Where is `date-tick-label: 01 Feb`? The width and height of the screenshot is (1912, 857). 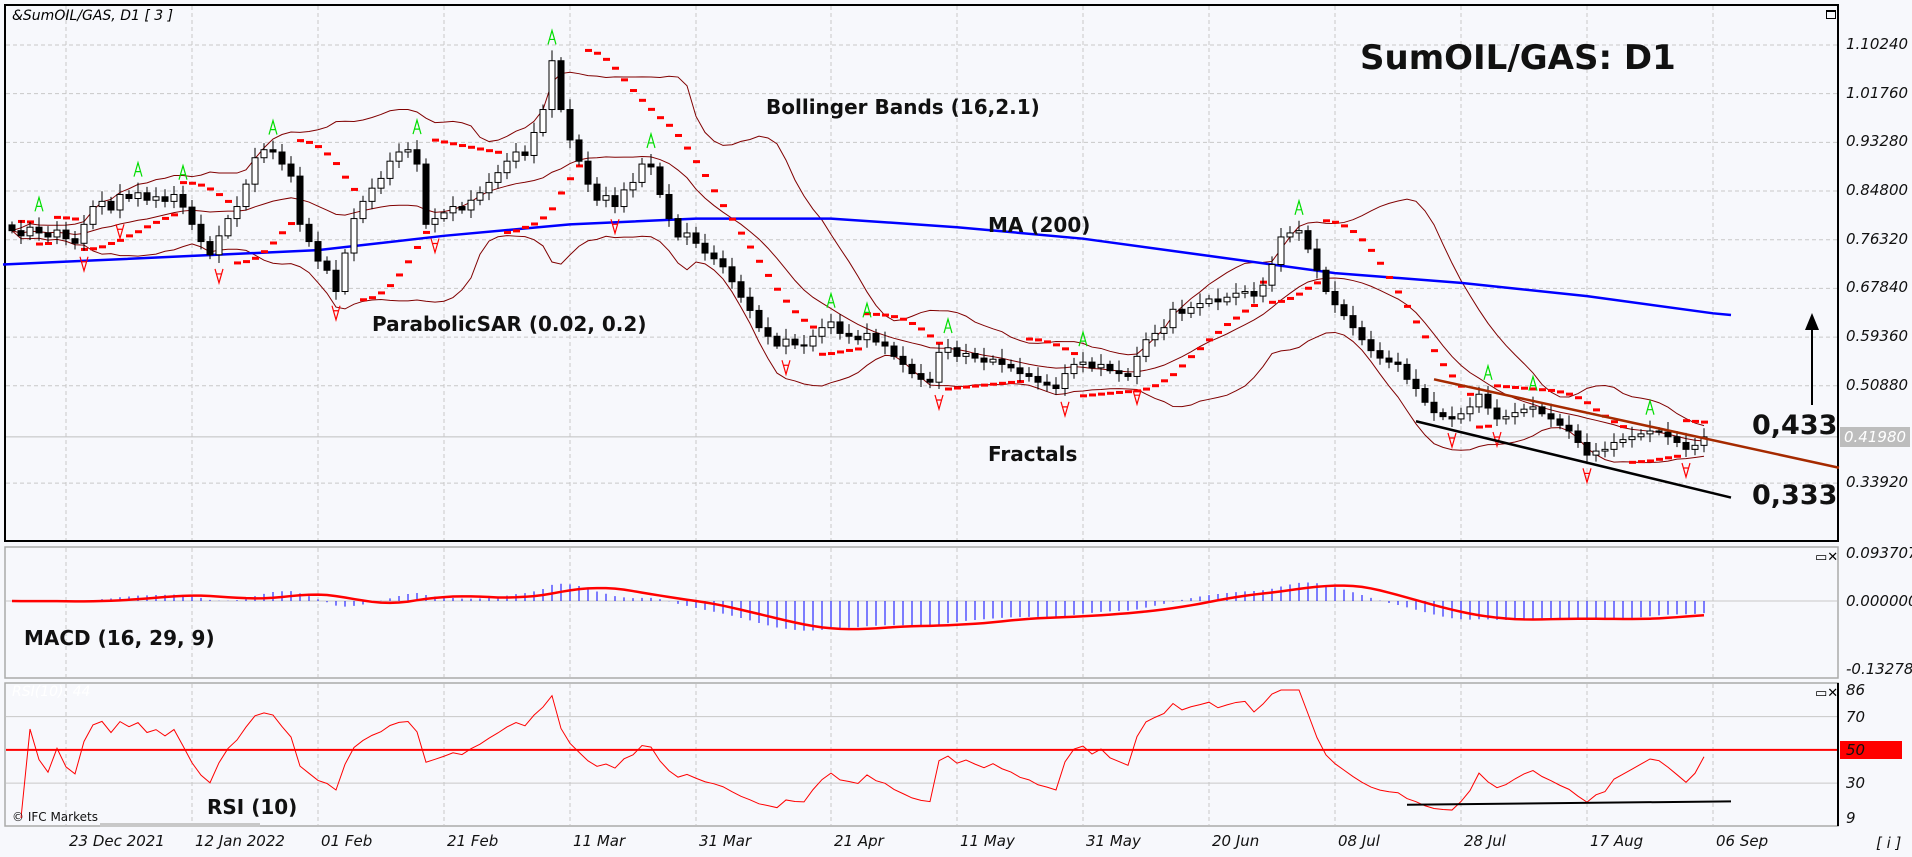 date-tick-label: 01 Feb is located at coordinates (347, 841).